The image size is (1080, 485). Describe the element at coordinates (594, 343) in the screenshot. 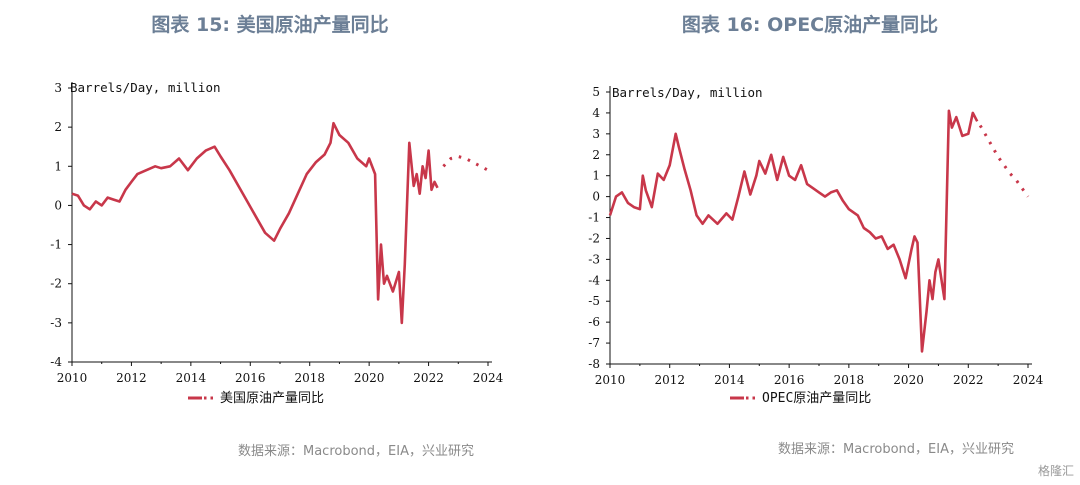

I see `y-tick-label: -7` at that location.